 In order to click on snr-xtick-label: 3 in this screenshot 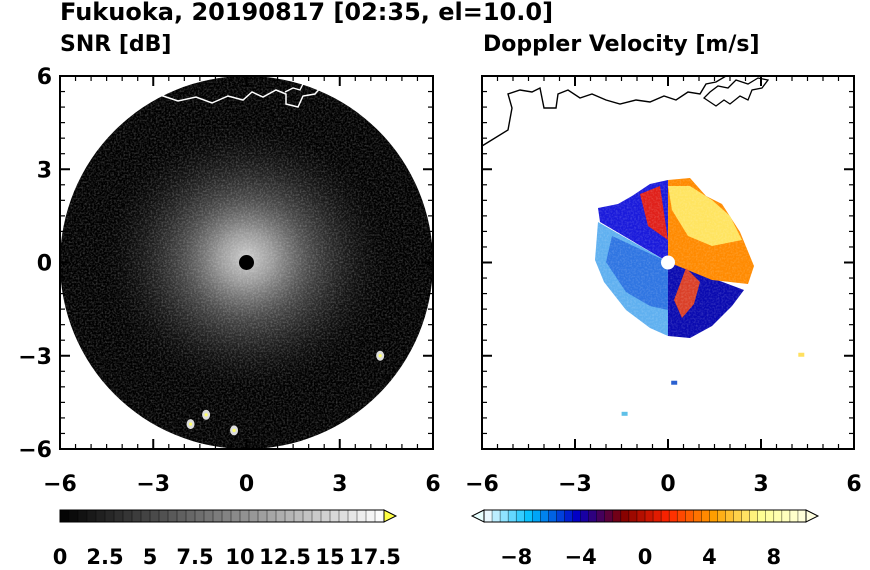, I will do `click(339, 484)`.